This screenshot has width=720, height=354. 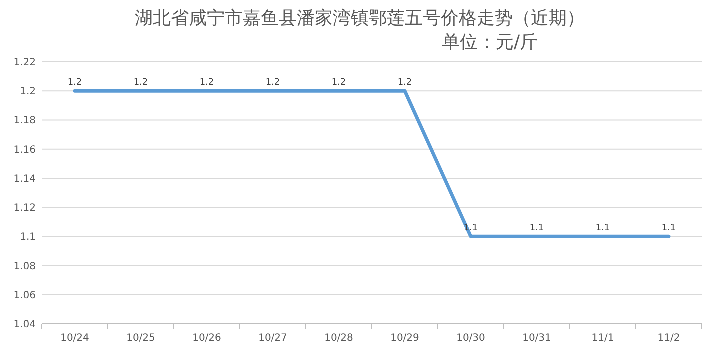 I want to click on y-tick-label: 1.04, so click(x=25, y=325).